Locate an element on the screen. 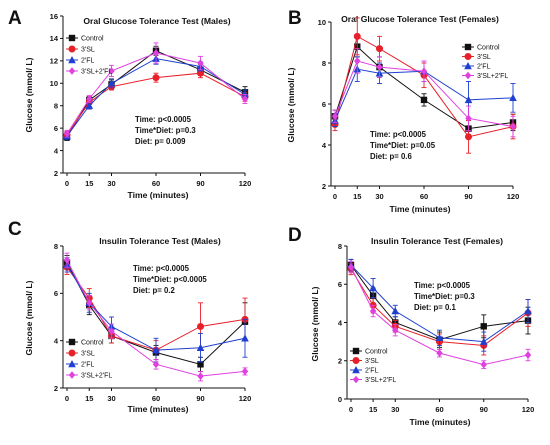 The height and width of the screenshot is (445, 550). stats-annotation: Time*Diet: p=0.3 is located at coordinates (444, 296).